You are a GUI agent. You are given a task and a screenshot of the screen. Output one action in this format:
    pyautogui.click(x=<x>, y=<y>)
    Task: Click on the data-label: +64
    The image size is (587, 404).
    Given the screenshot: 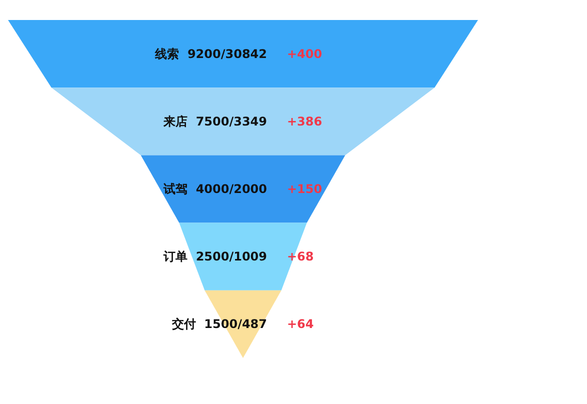 What is the action you would take?
    pyautogui.click(x=300, y=324)
    